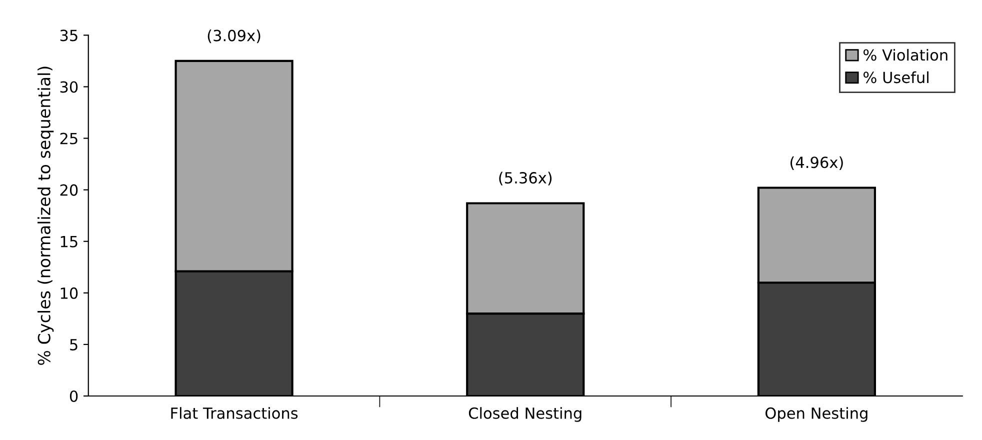 This screenshot has width=982, height=440. I want to click on x-tick-label: Open Nesting, so click(817, 414).